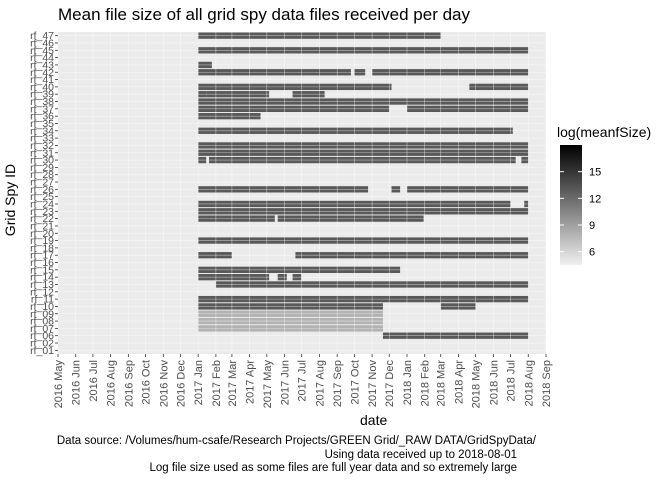  What do you see at coordinates (42, 278) in the screenshot?
I see `y-tick-label: rf_14` at bounding box center [42, 278].